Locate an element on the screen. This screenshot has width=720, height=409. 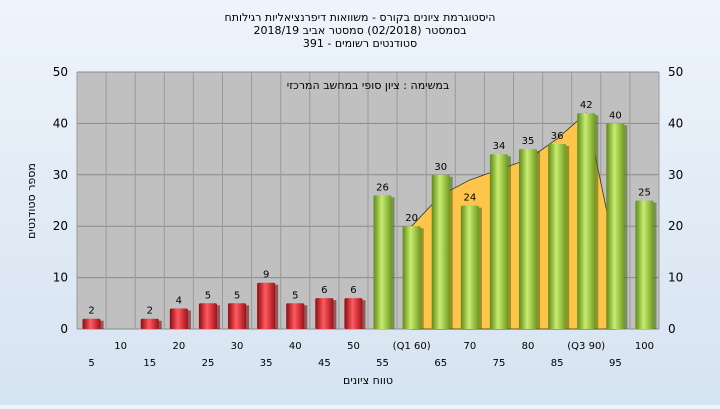
x-tick-label: 55 is located at coordinates (382, 363).